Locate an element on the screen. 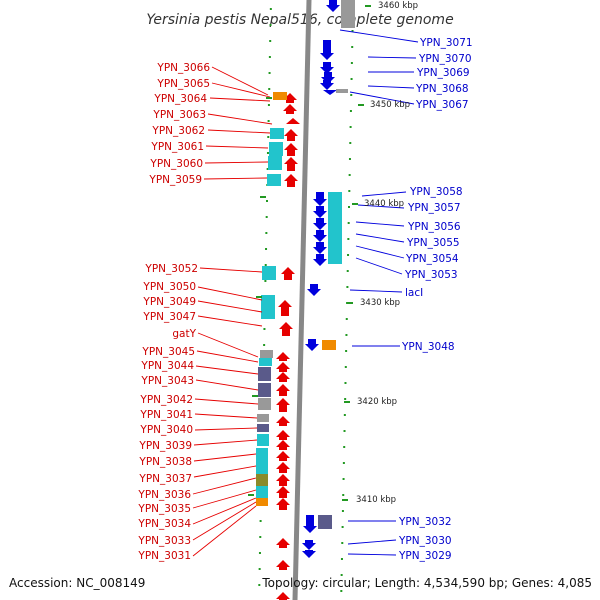 Image resolution: width=600 pixels, height=600 pixels. gene-label-ypn-3061: YPN_3061 is located at coordinates (177, 147).